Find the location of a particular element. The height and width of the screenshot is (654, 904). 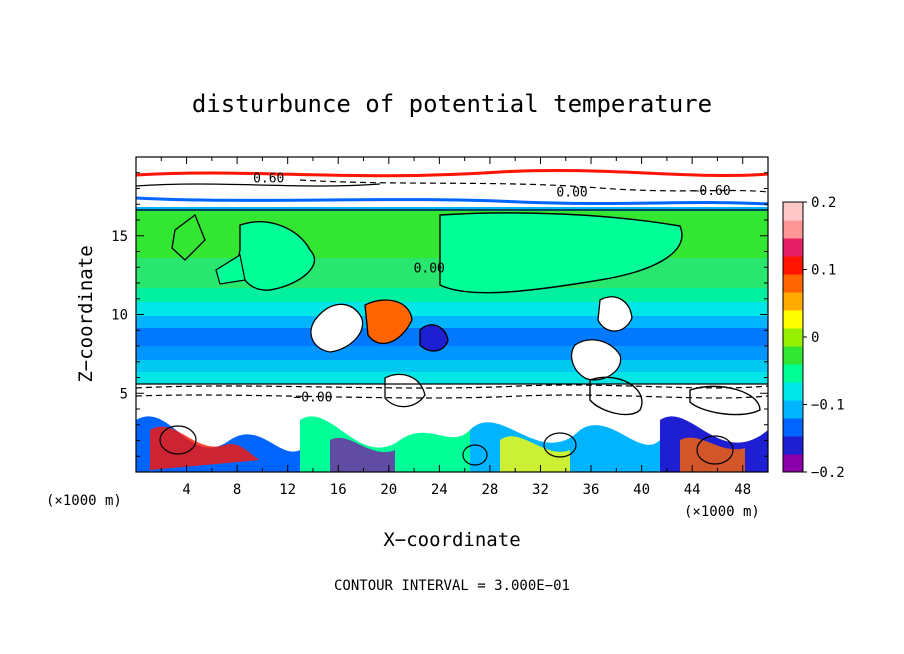

y-tick-label: 5 is located at coordinates (124, 394).